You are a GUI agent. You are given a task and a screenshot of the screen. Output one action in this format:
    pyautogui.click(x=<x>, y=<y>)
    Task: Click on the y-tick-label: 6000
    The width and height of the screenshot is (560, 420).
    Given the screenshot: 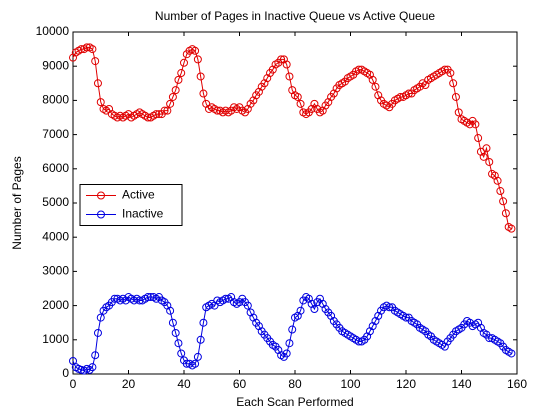 What is the action you would take?
    pyautogui.click(x=55, y=168)
    